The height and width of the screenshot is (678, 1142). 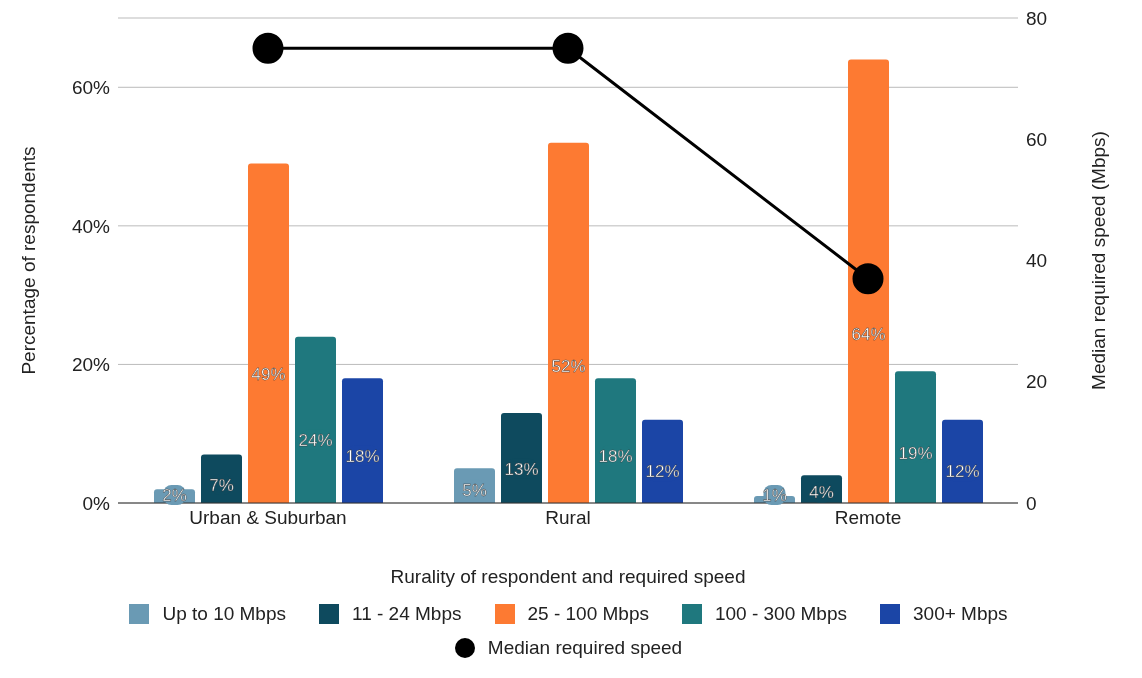 What do you see at coordinates (568, 576) in the screenshot?
I see `x-axis-title: Rurality of respondent and required speed` at bounding box center [568, 576].